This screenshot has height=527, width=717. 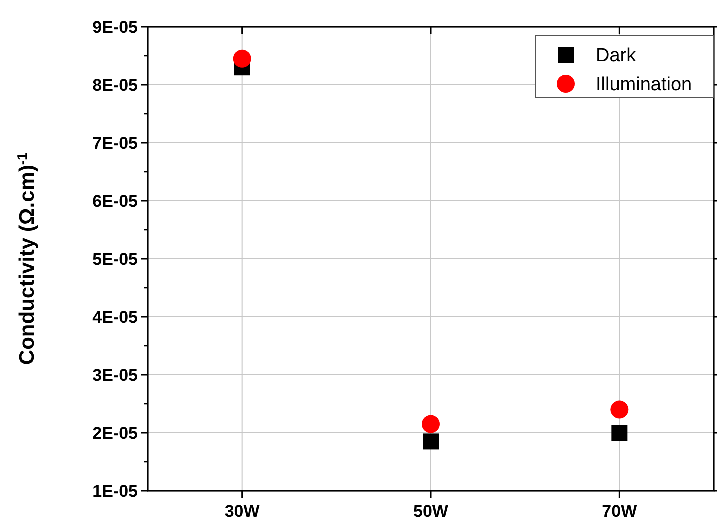 What do you see at coordinates (115, 27) in the screenshot?
I see `y-tick-label: 9E-05` at bounding box center [115, 27].